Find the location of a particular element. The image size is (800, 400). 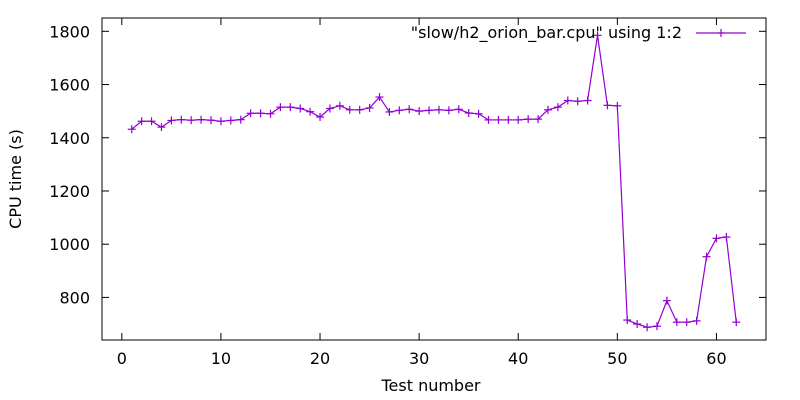

legend: "slow/h2_orion_bar.cpu" using 1:2 is located at coordinates (578, 33).